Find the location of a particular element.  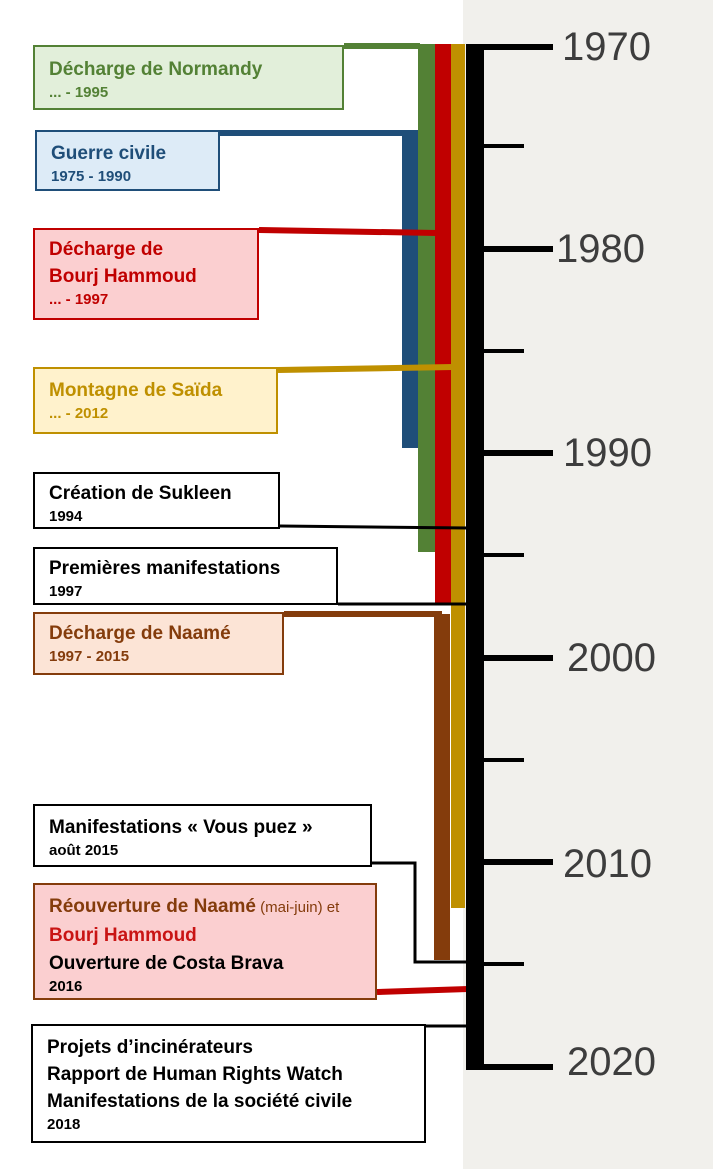

event-saida-title: Montagne de Saïda is located at coordinates (136, 390).